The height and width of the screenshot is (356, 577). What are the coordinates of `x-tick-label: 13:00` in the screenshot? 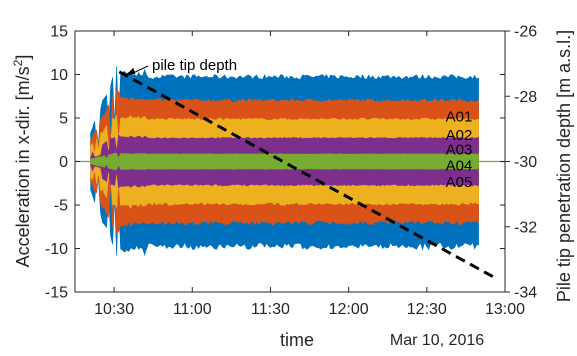 It's located at (505, 309).